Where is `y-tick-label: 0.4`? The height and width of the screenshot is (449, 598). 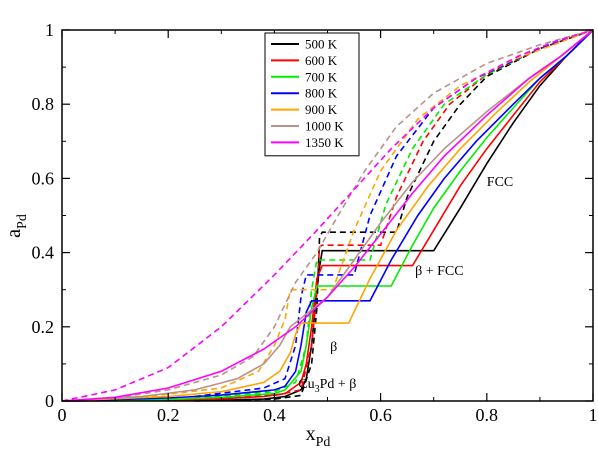 y-tick-label: 0.4 is located at coordinates (43, 253).